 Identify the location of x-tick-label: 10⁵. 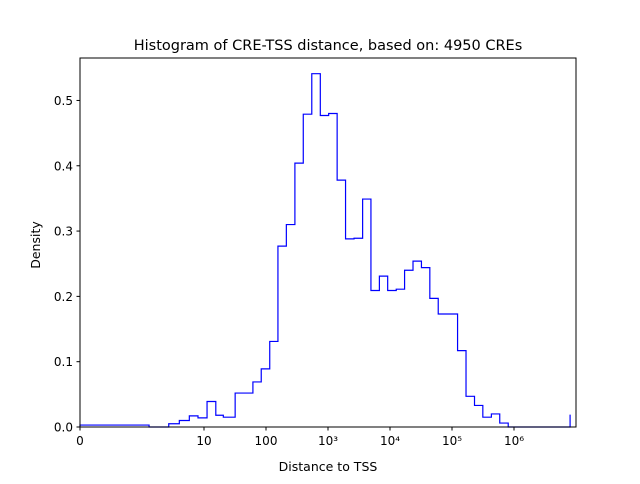
(452, 441).